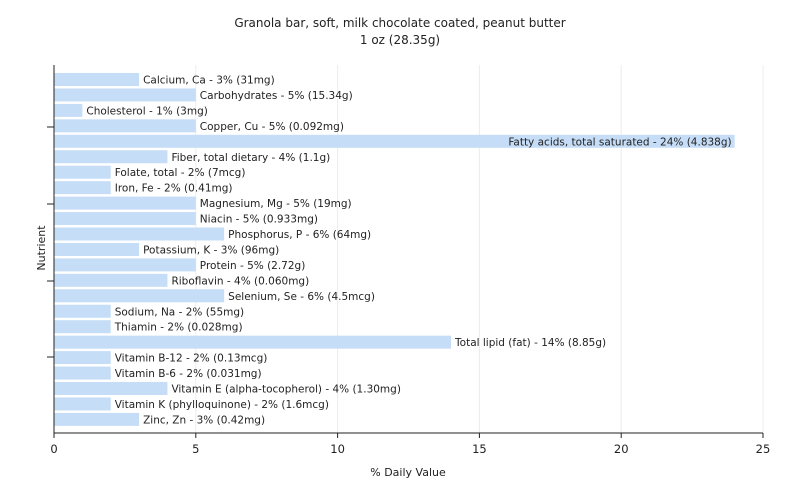  Describe the element at coordinates (272, 127) in the screenshot. I see `bar-label: Copper, Cu - 5% (0.092mg)` at that location.